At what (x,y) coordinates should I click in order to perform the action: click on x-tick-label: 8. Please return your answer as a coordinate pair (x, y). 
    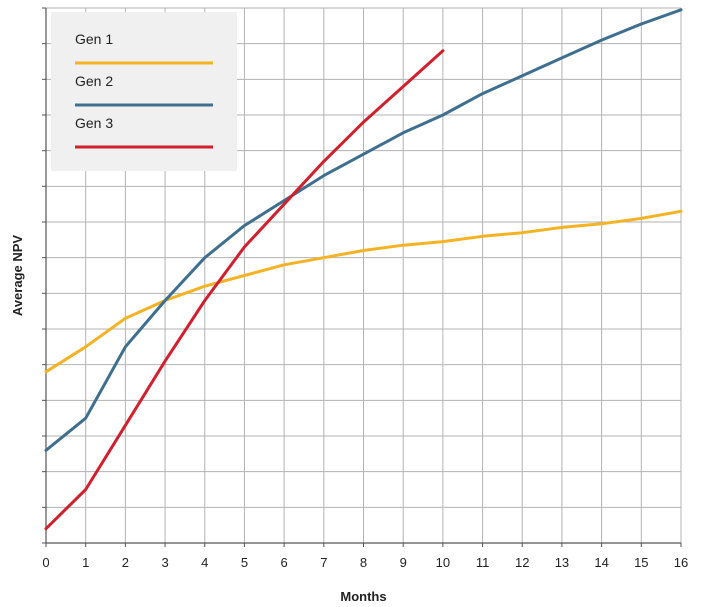
    Looking at the image, I should click on (363, 562).